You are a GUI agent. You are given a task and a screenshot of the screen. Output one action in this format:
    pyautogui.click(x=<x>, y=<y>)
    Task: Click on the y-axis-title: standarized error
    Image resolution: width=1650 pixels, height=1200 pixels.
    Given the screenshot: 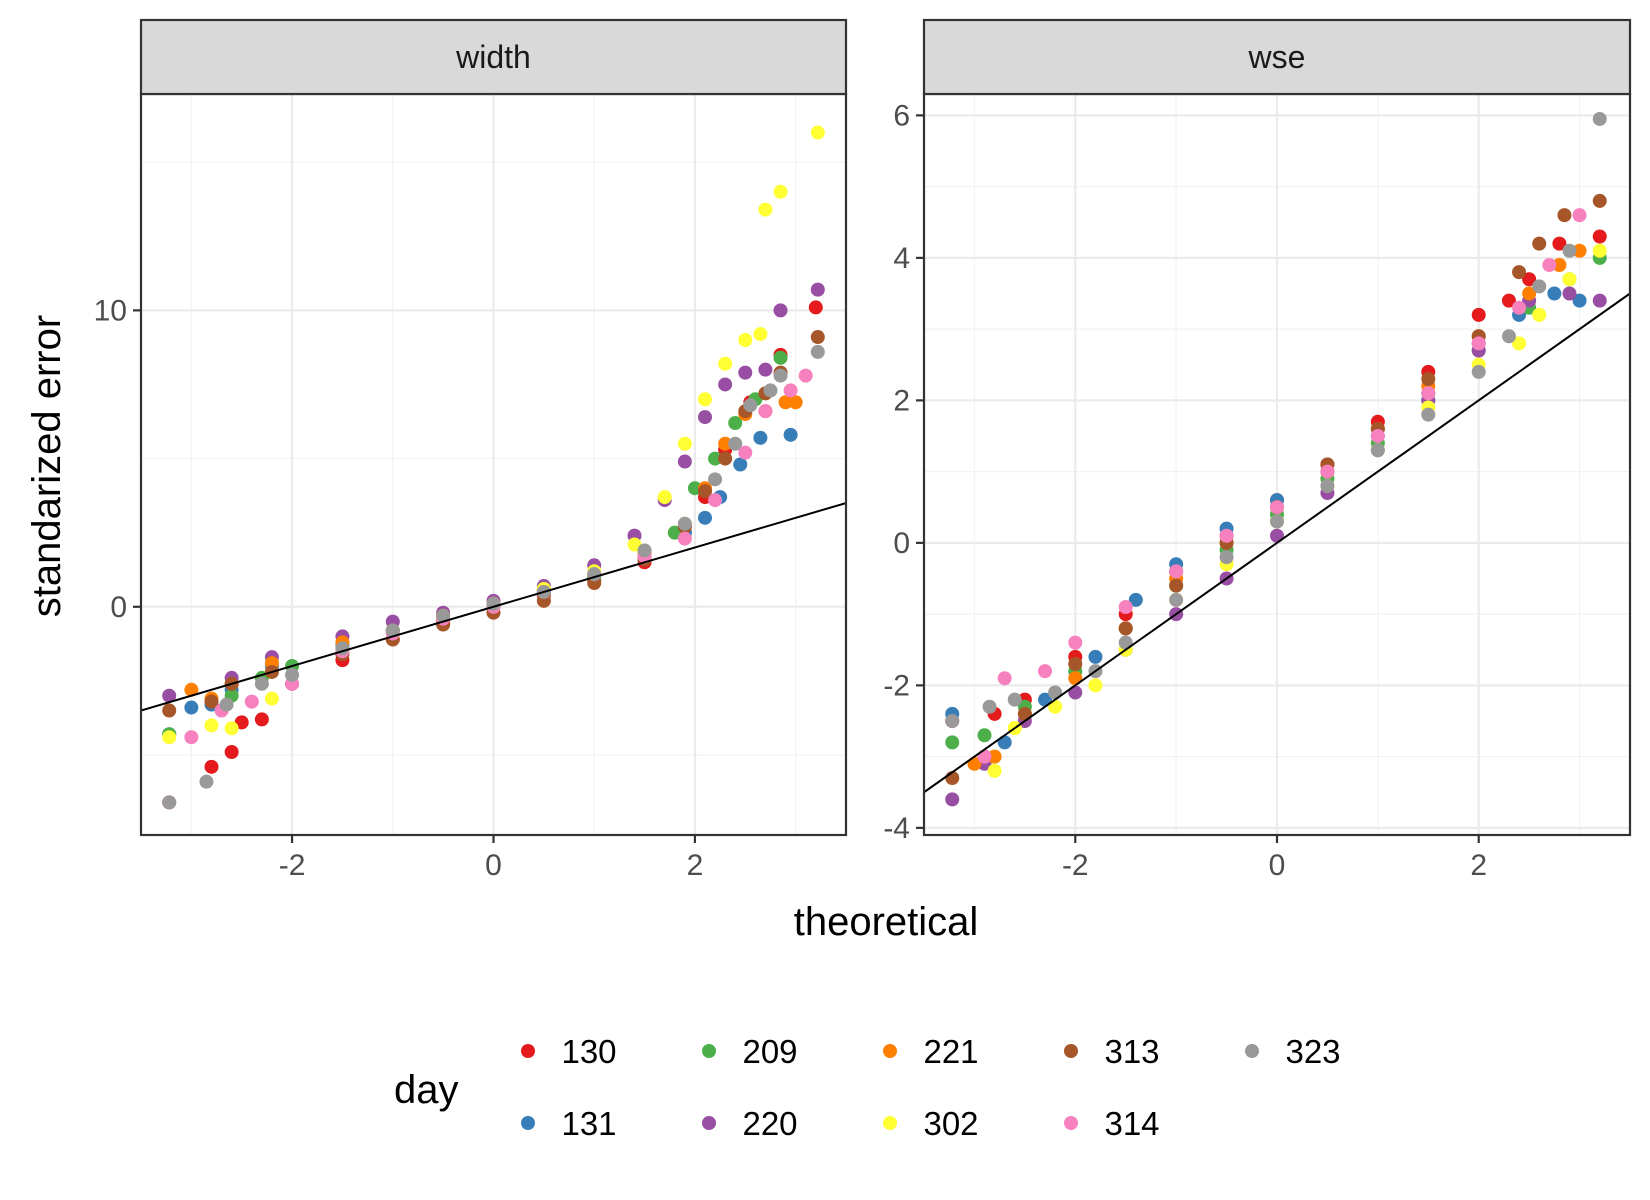 What is the action you would take?
    pyautogui.click(x=47, y=466)
    